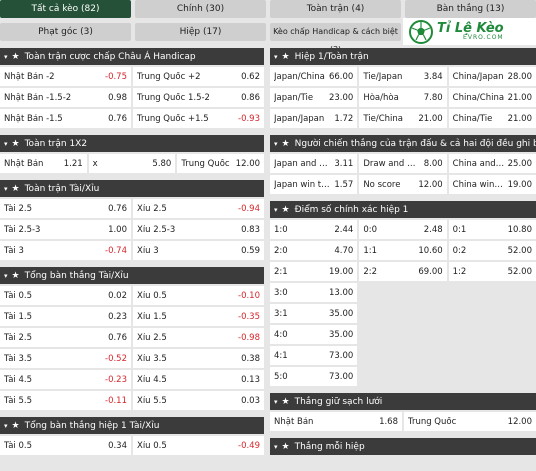 This screenshot has width=536, height=471. Describe the element at coordinates (314, 76) in the screenshot. I see `odds-cell: Japan/China 66.00` at that location.